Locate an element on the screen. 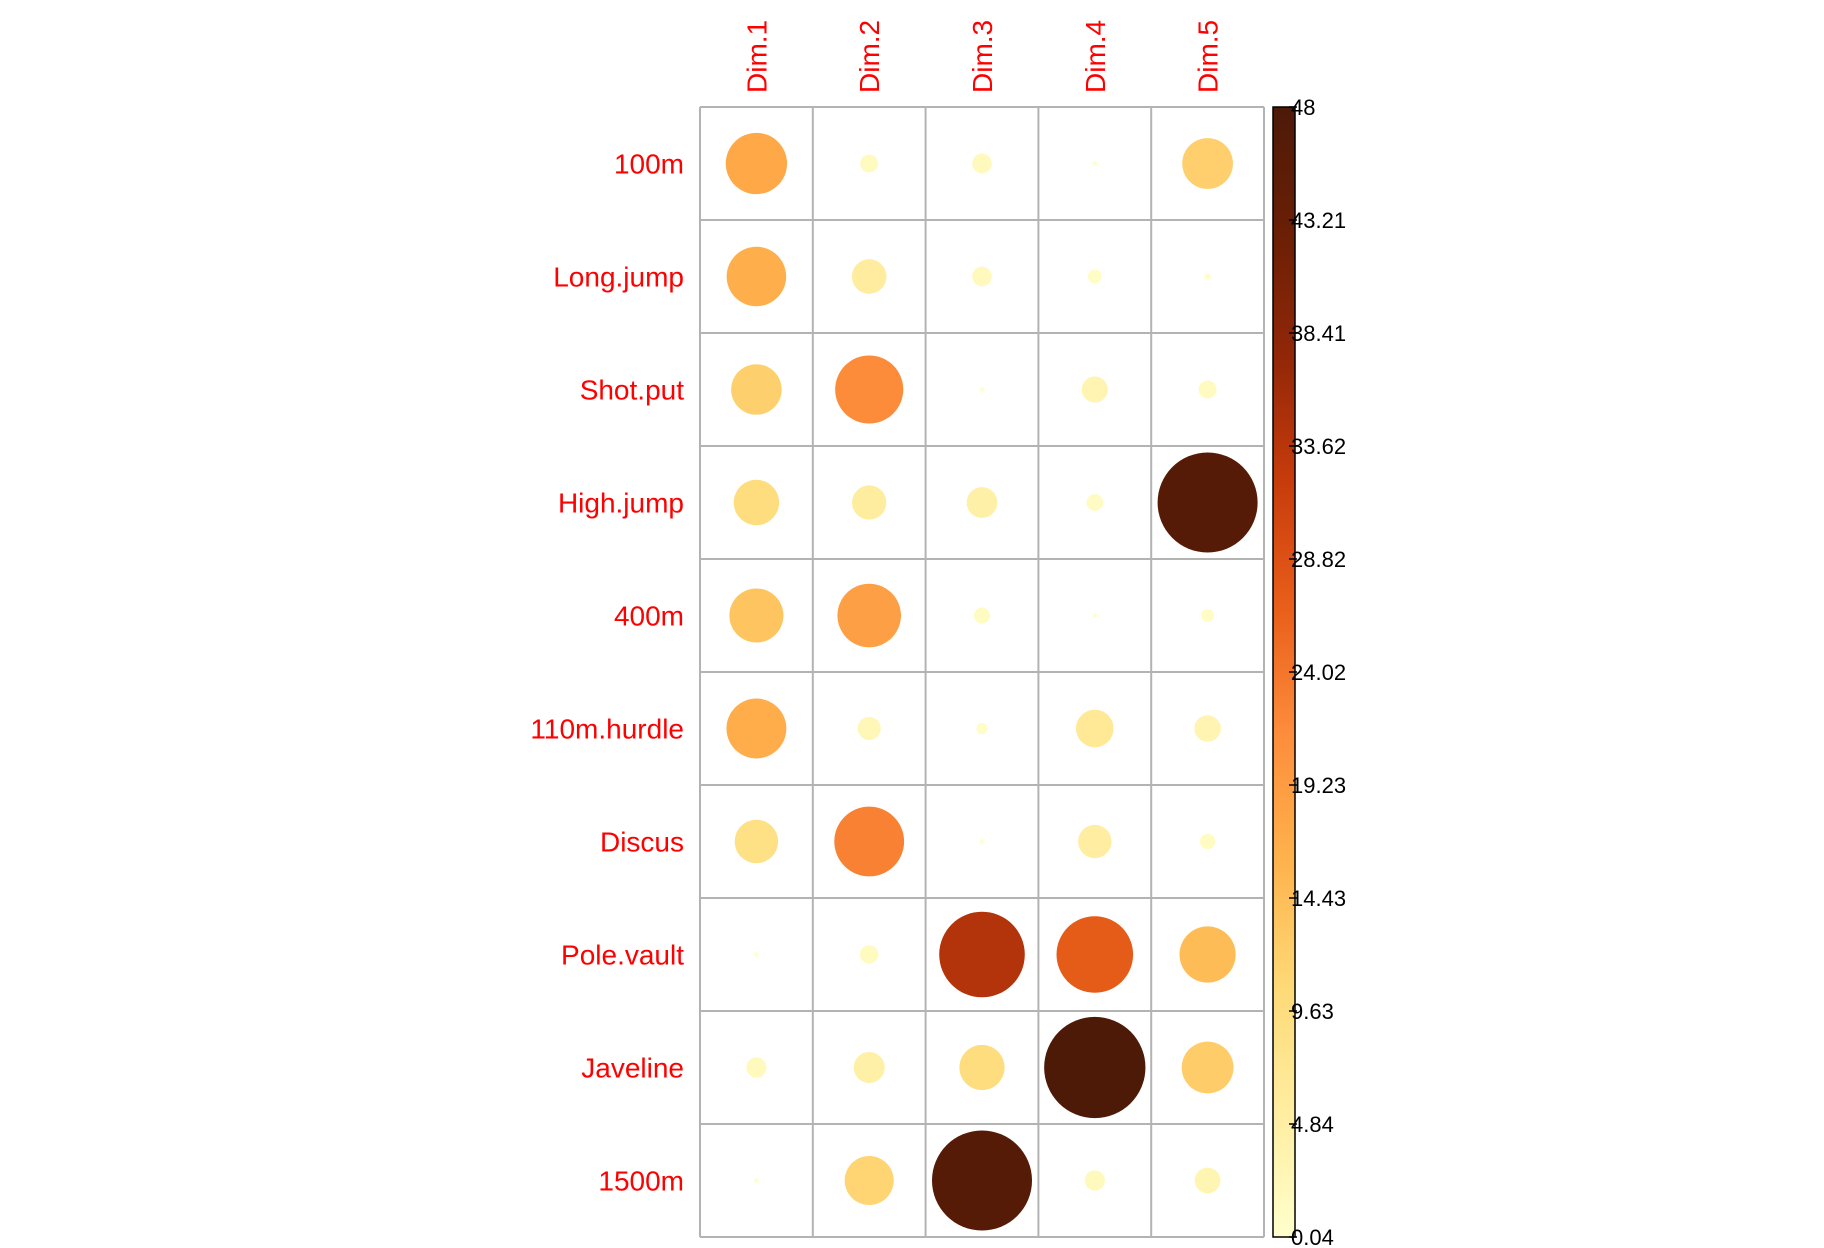  col-label-4: Dim.4 is located at coordinates (1095, 56).